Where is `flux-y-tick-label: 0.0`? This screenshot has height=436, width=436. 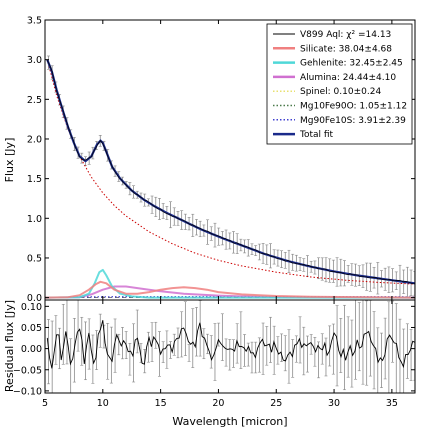
flux-y-tick-label: 0.0 is located at coordinates (34, 298).